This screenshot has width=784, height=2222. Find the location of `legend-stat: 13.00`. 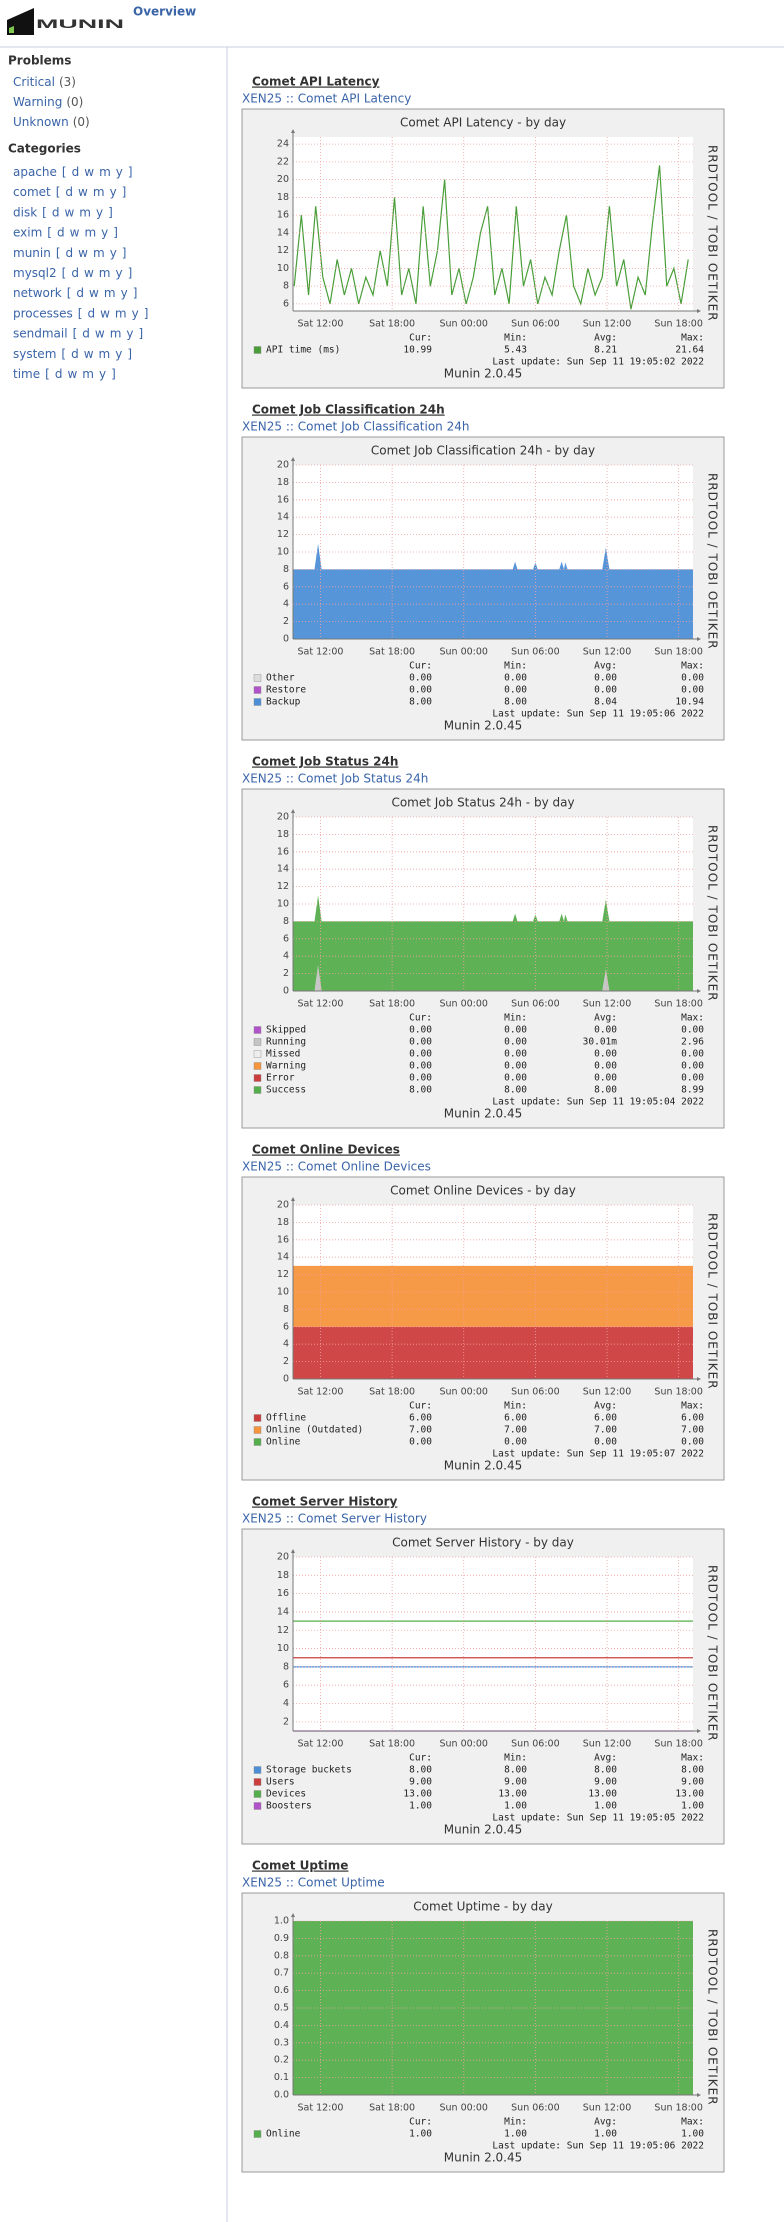

legend-stat: 13.00 is located at coordinates (512, 1794).